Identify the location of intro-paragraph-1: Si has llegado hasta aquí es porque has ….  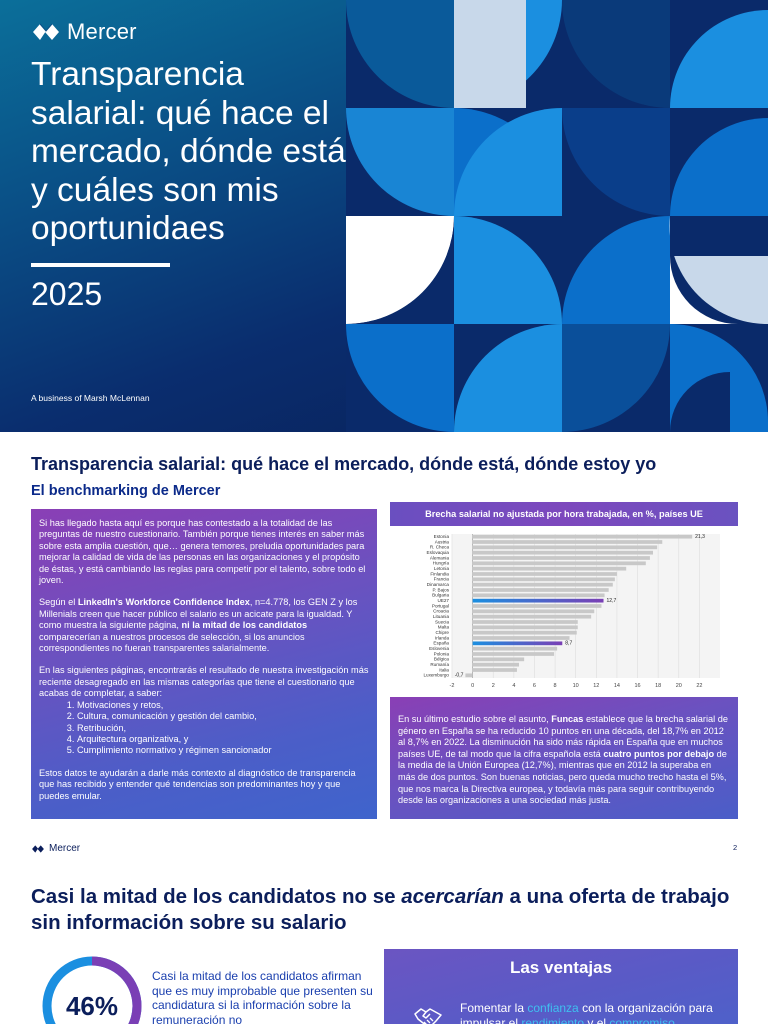
(202, 552).